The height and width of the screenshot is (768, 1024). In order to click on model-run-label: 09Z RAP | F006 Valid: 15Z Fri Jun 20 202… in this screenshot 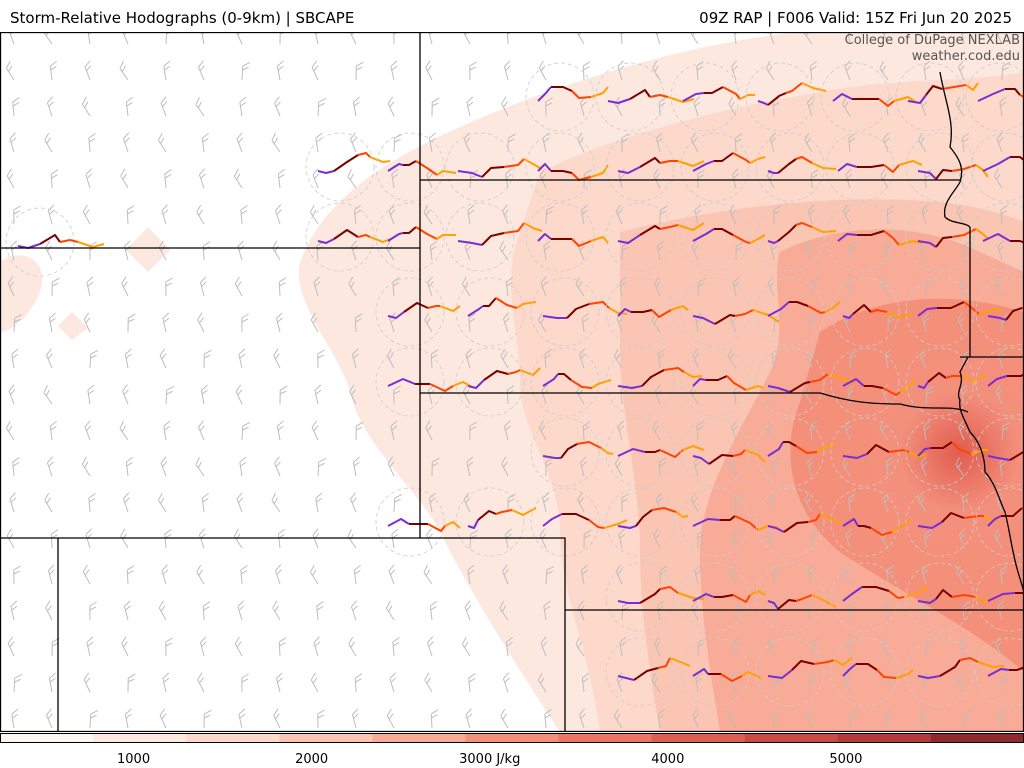, I will do `click(855, 18)`.